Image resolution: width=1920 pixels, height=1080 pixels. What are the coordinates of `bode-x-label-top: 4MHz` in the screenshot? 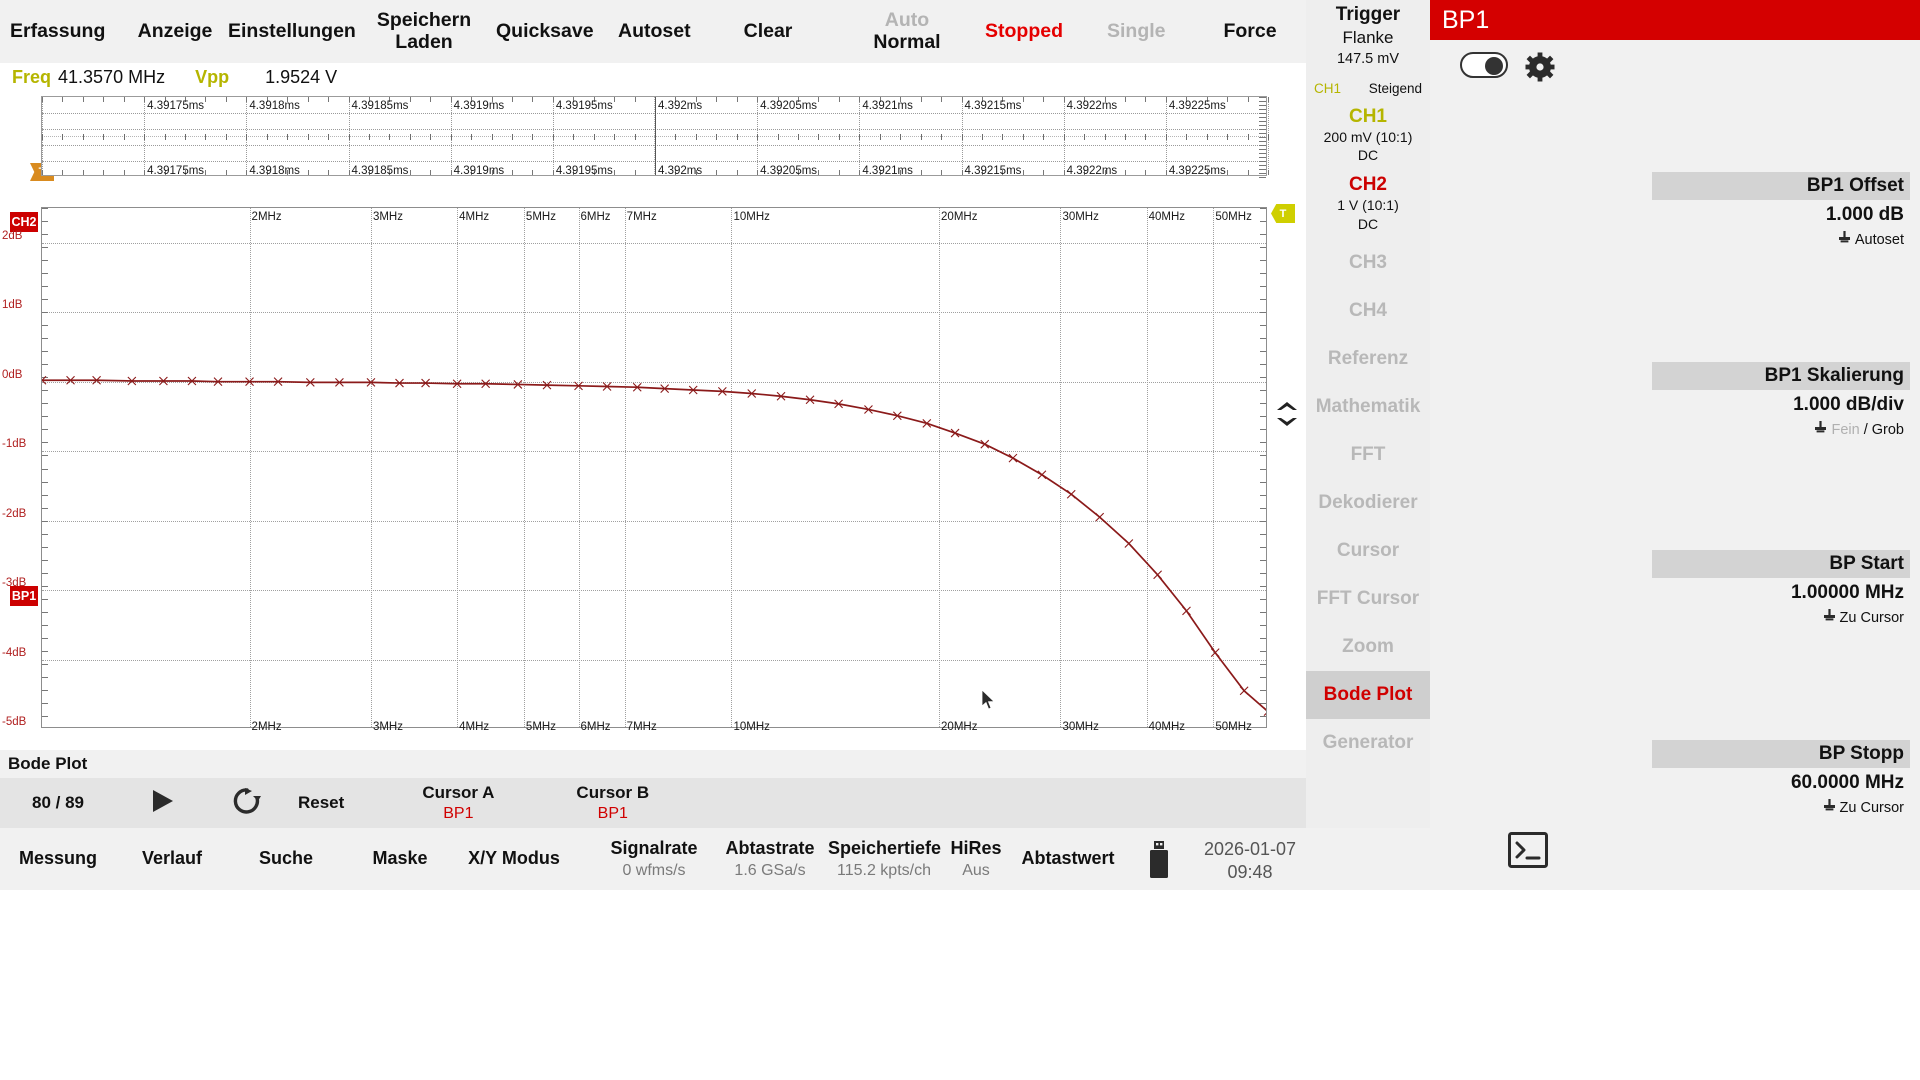 It's located at (474, 217).